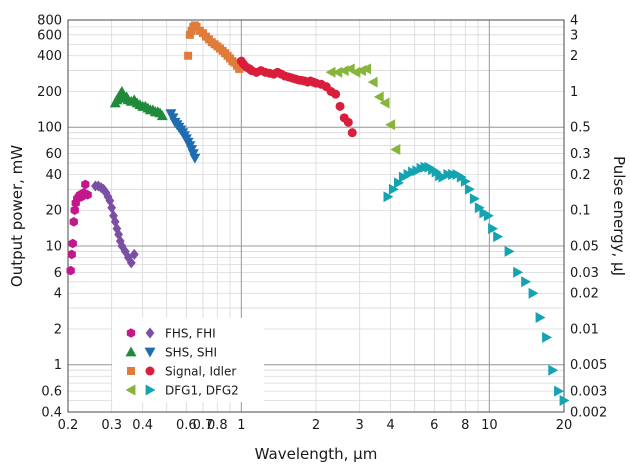  I want to click on y-tick-label: 6, so click(58, 273).